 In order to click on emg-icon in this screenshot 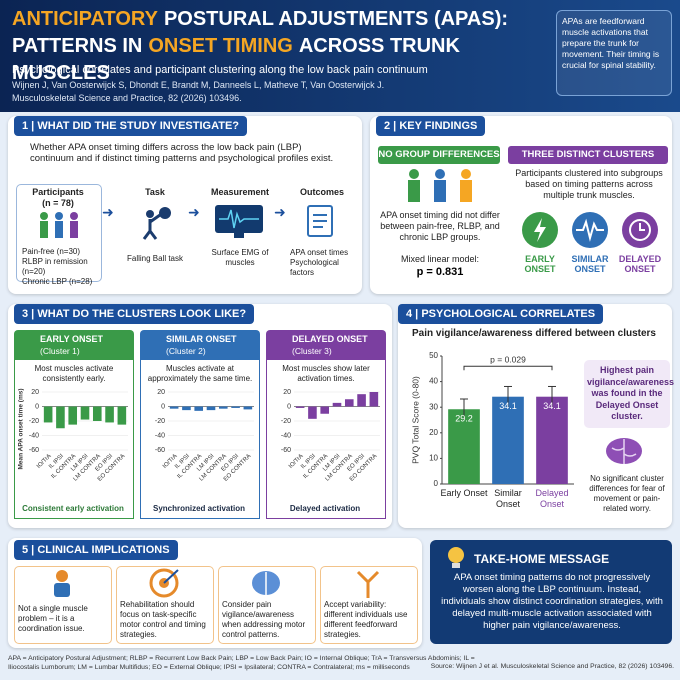, I will do `click(239, 221)`.